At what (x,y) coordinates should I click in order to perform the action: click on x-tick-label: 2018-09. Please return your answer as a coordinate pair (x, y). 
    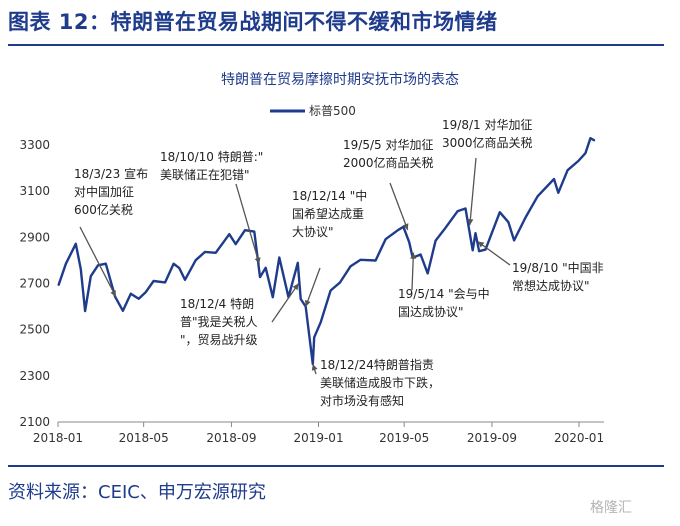
    Looking at the image, I should click on (231, 438).